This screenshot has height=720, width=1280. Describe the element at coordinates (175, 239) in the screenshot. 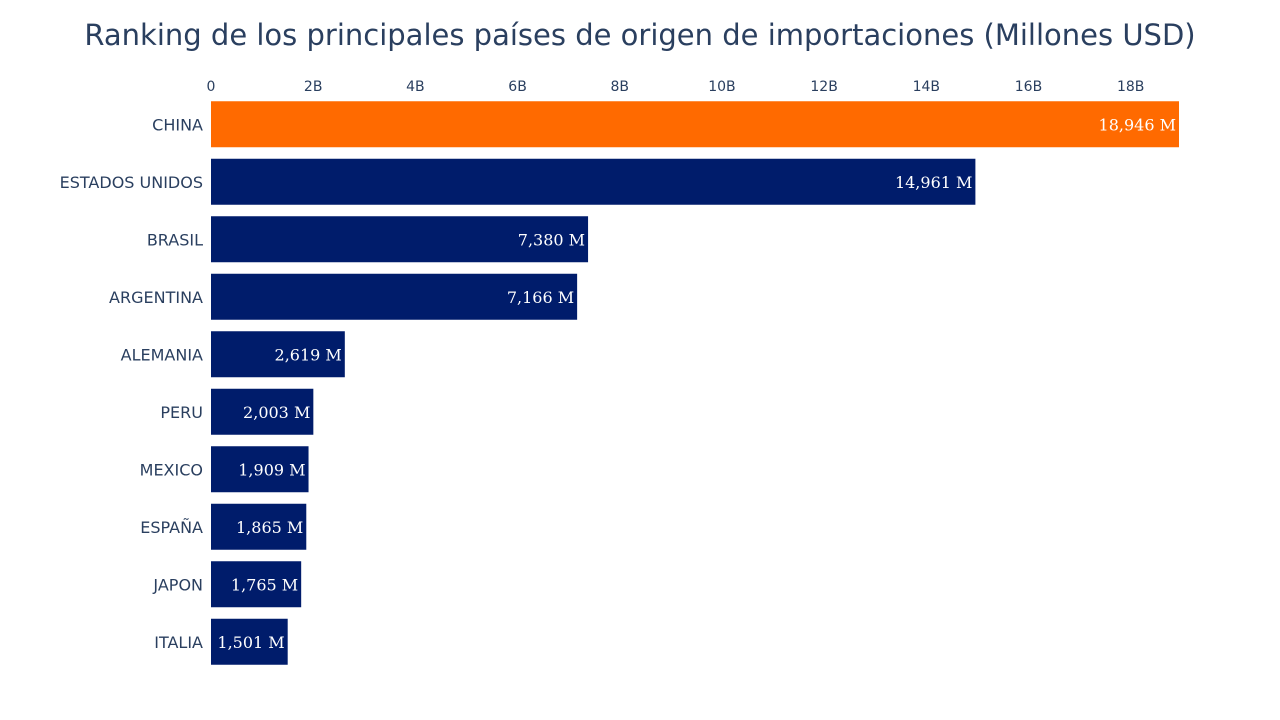

I see `y-tick-label: BRASIL` at that location.